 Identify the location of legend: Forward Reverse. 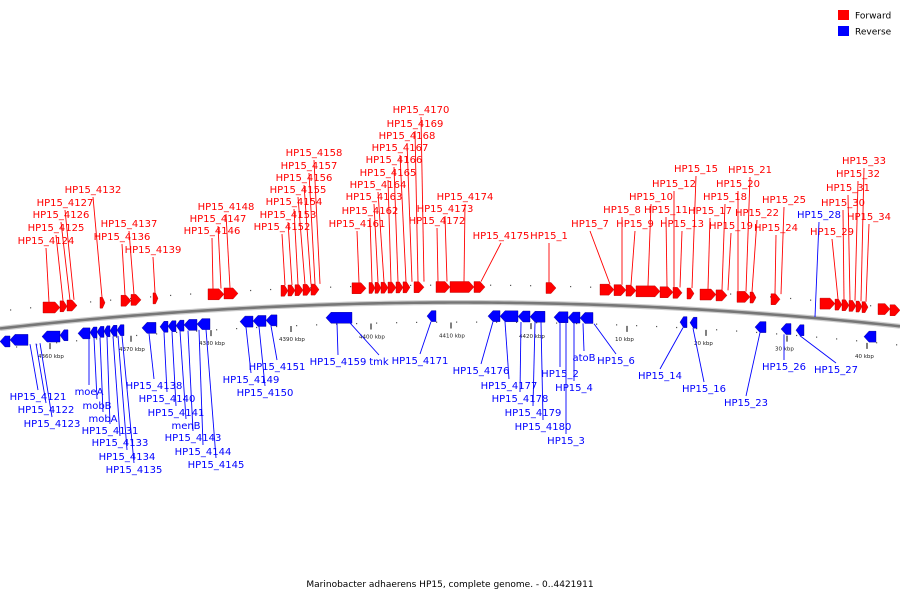
(865, 24).